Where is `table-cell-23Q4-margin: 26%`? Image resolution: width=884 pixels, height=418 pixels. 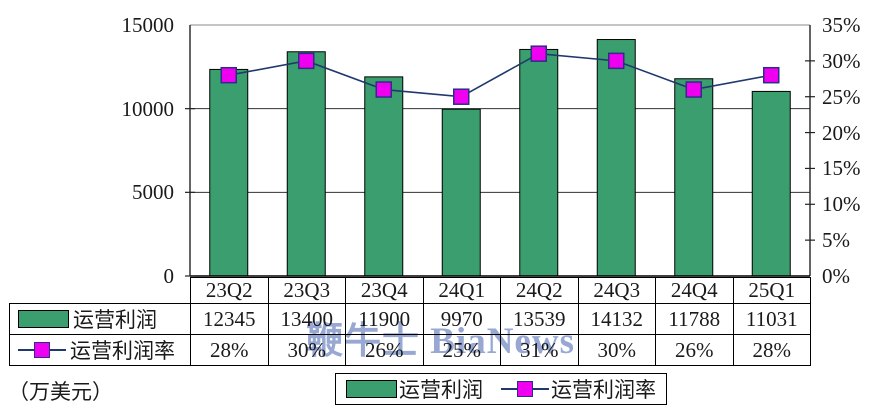 table-cell-23Q4-margin: 26% is located at coordinates (384, 350).